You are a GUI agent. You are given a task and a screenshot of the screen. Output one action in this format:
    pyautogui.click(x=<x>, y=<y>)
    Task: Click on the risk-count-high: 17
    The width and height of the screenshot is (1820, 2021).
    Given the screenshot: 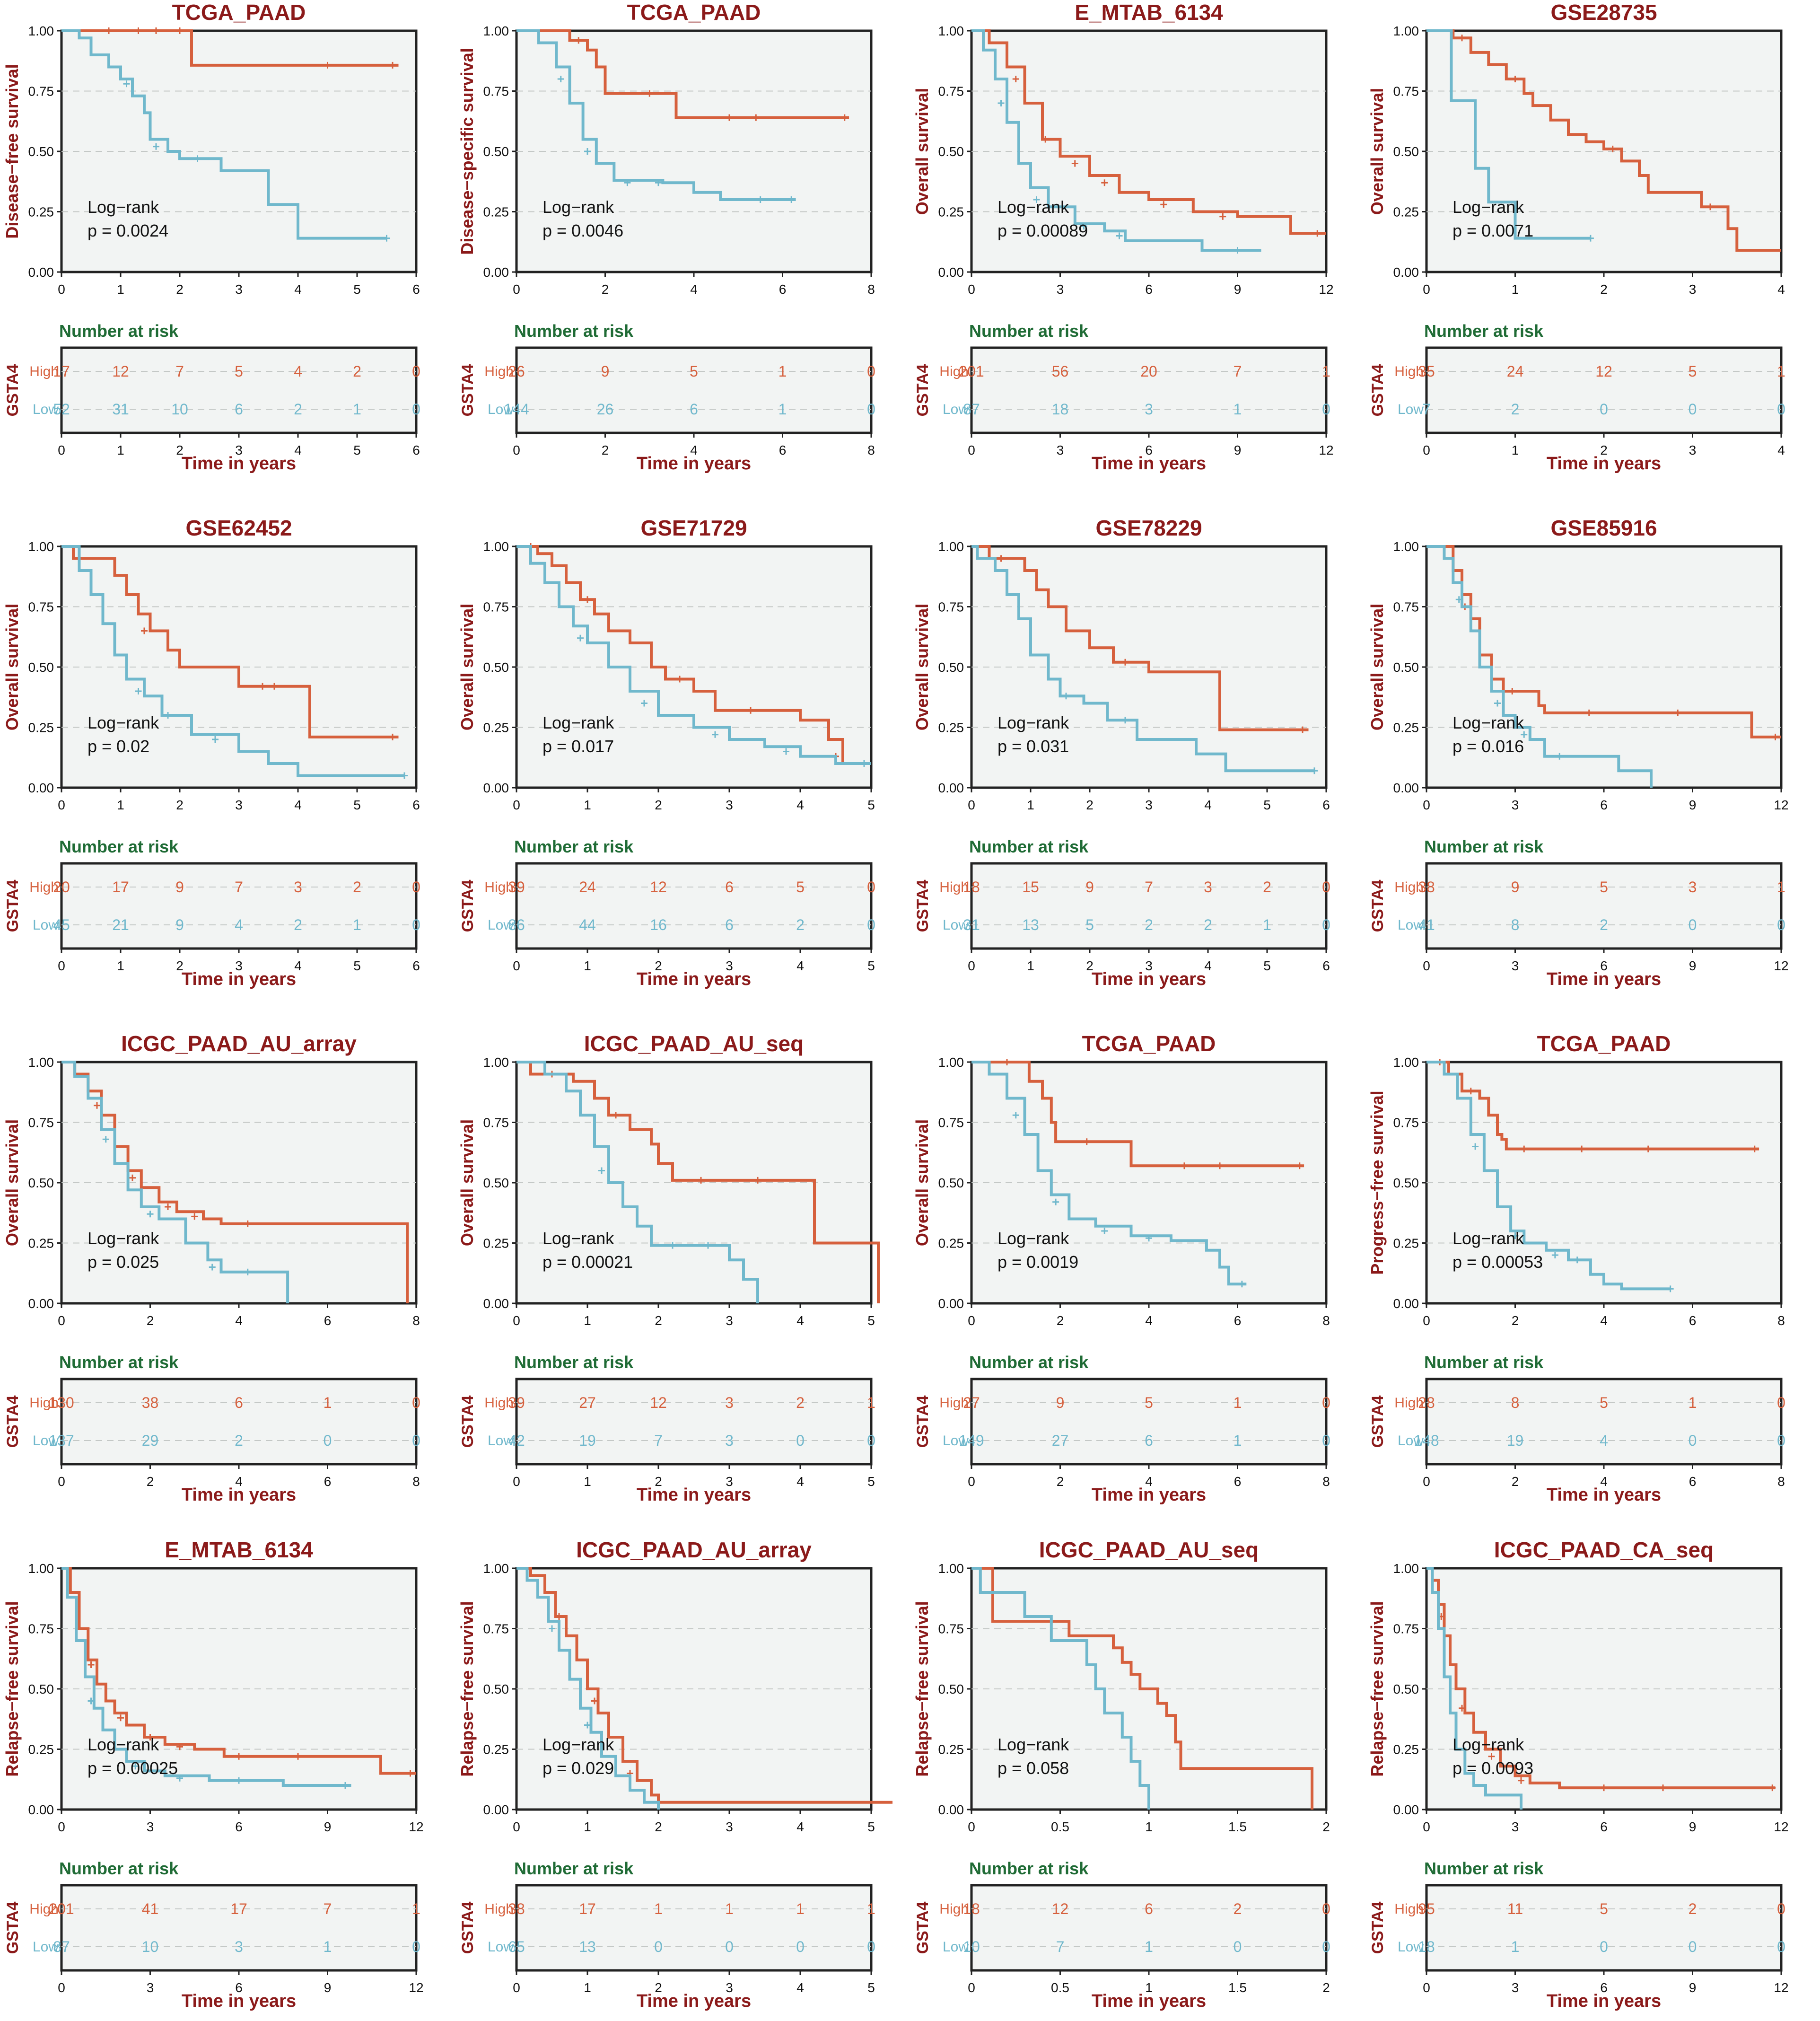 What is the action you would take?
    pyautogui.click(x=62, y=371)
    